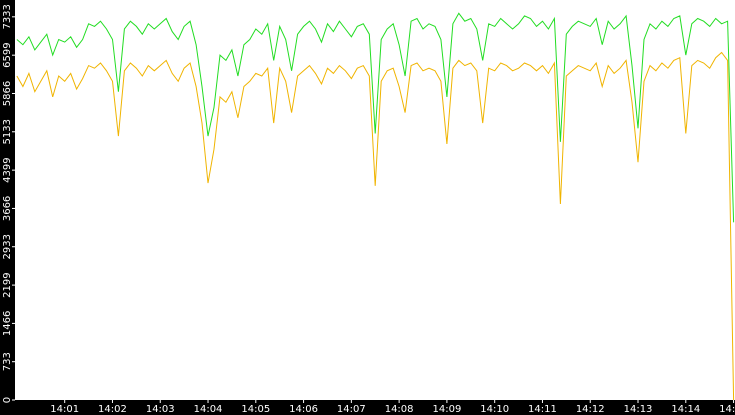 The height and width of the screenshot is (415, 735). I want to click on y-tick-label: 5133, so click(7, 131).